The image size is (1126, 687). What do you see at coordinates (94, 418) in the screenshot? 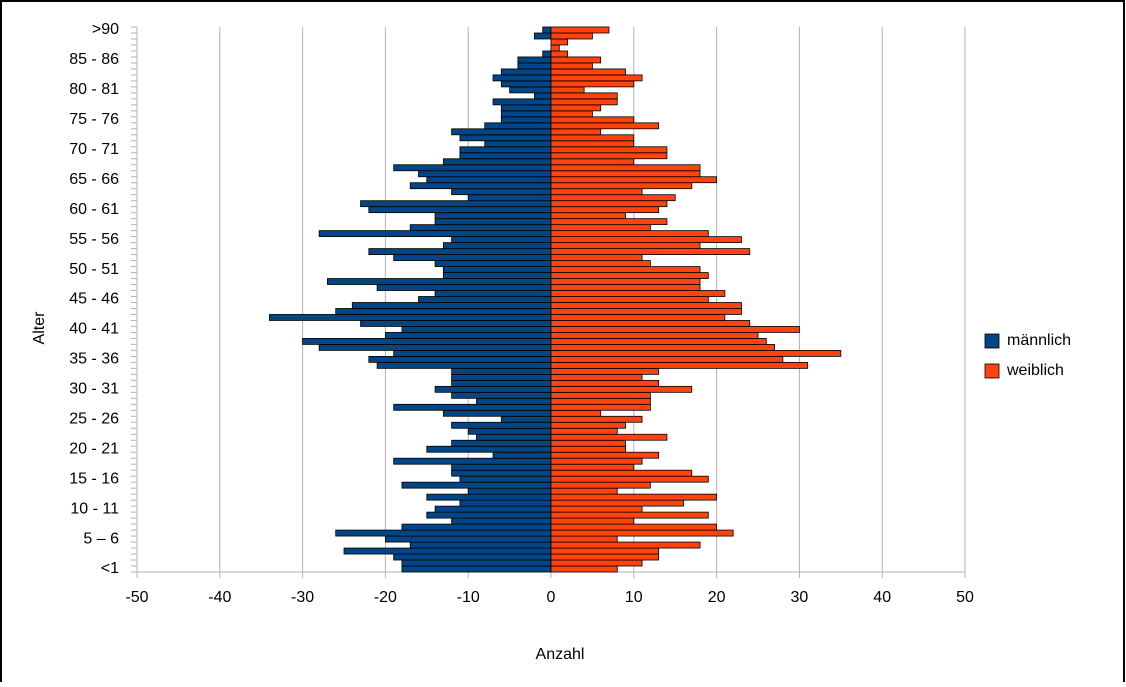
I see `y-tick-label: 25 - 26` at bounding box center [94, 418].